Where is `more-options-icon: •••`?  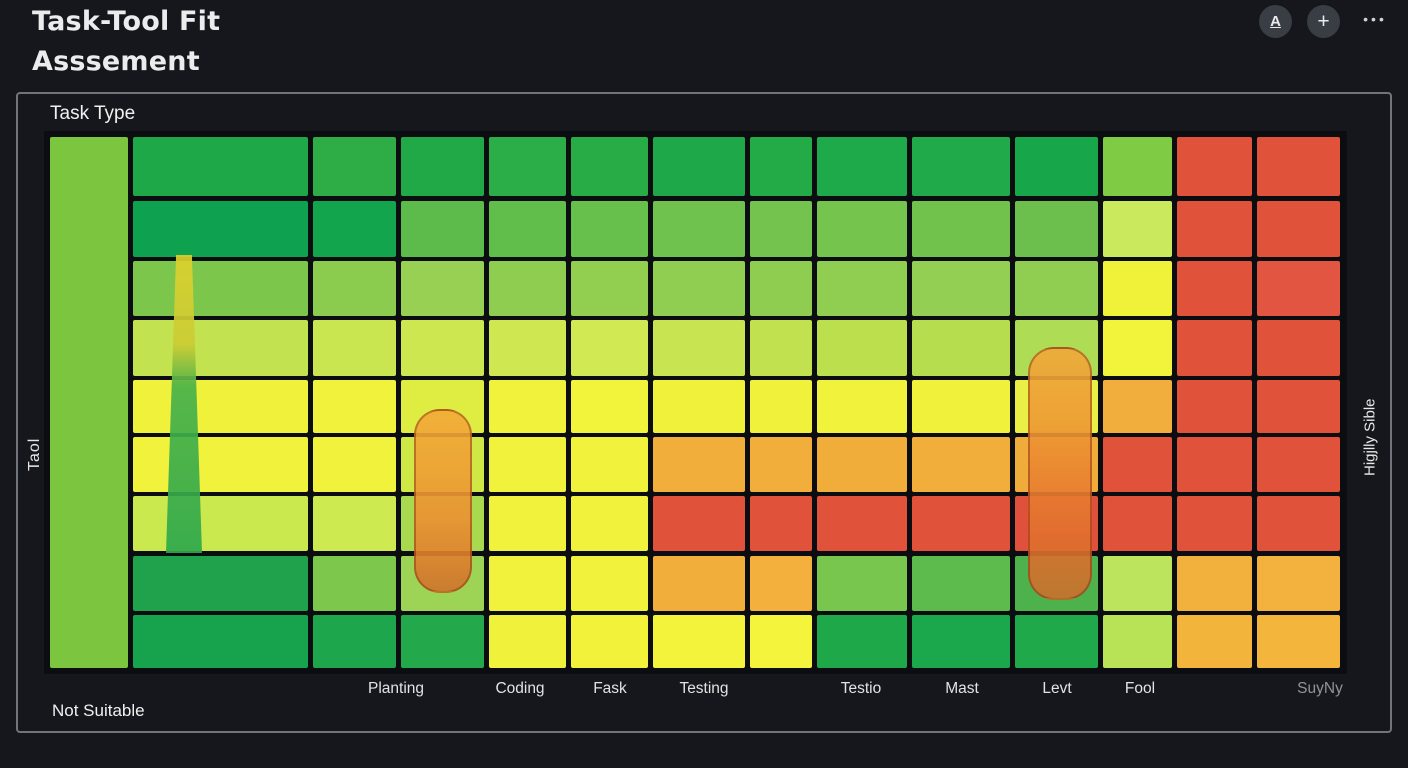
more-options-icon: ••• is located at coordinates (1375, 19).